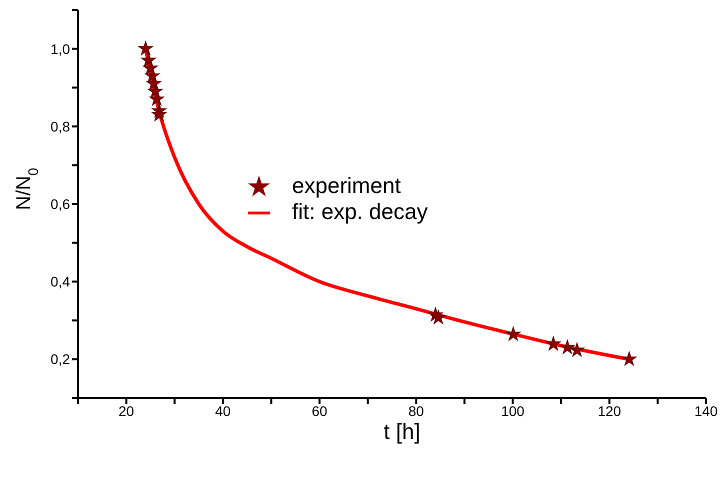 The height and width of the screenshot is (497, 720). I want to click on y-tick-label: 0,2, so click(60, 359).